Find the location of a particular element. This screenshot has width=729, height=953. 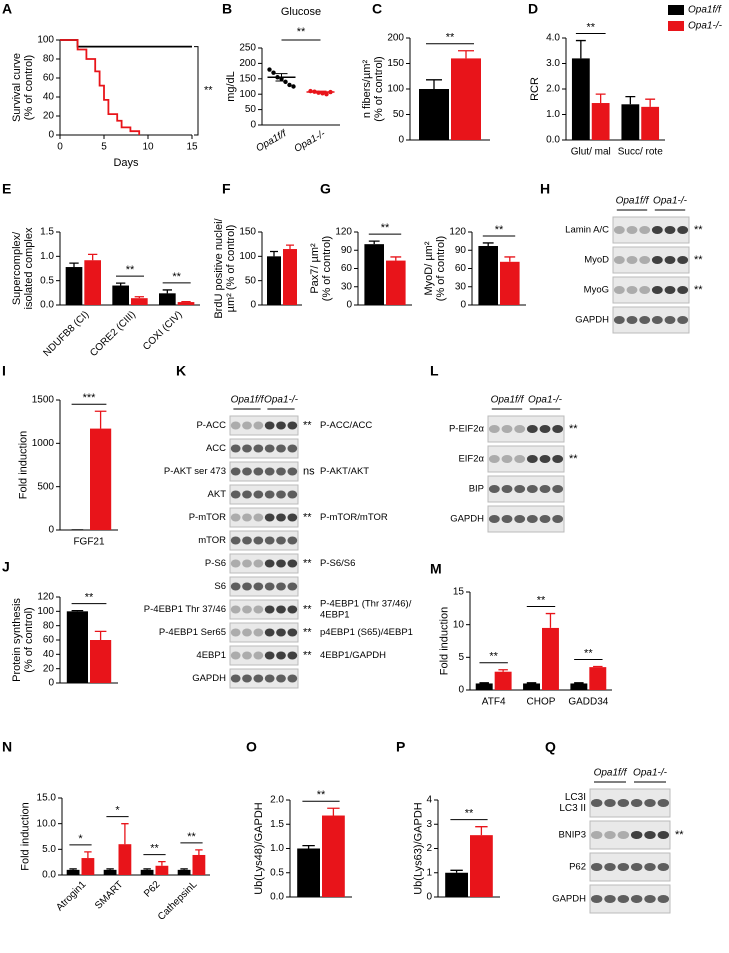

legend-label: Opa1-/- is located at coordinates (705, 26).